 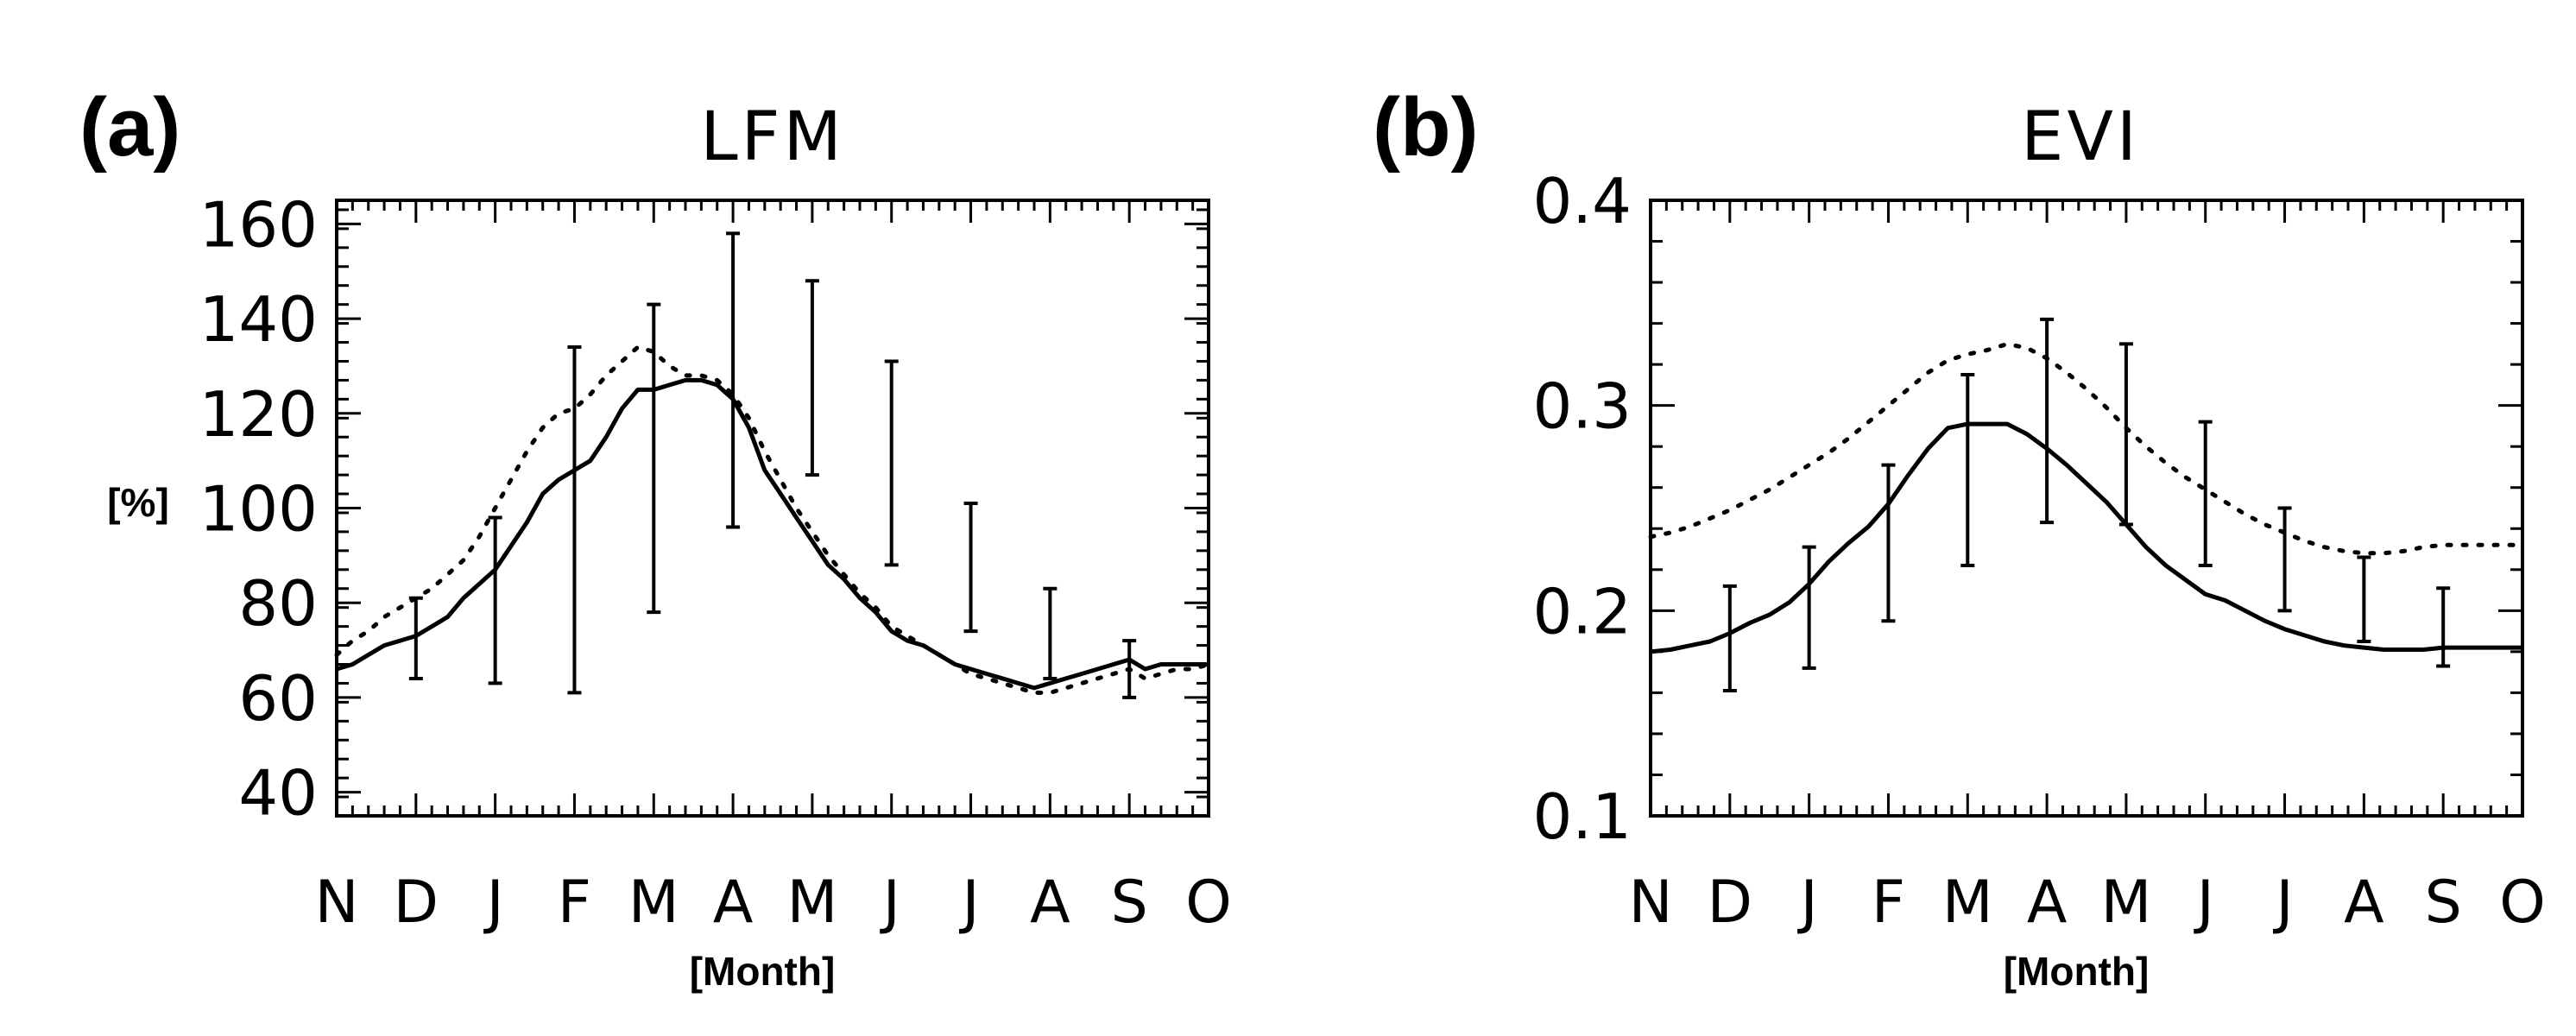 I want to click on y-tick-label: 0.2, so click(x=1582, y=611).